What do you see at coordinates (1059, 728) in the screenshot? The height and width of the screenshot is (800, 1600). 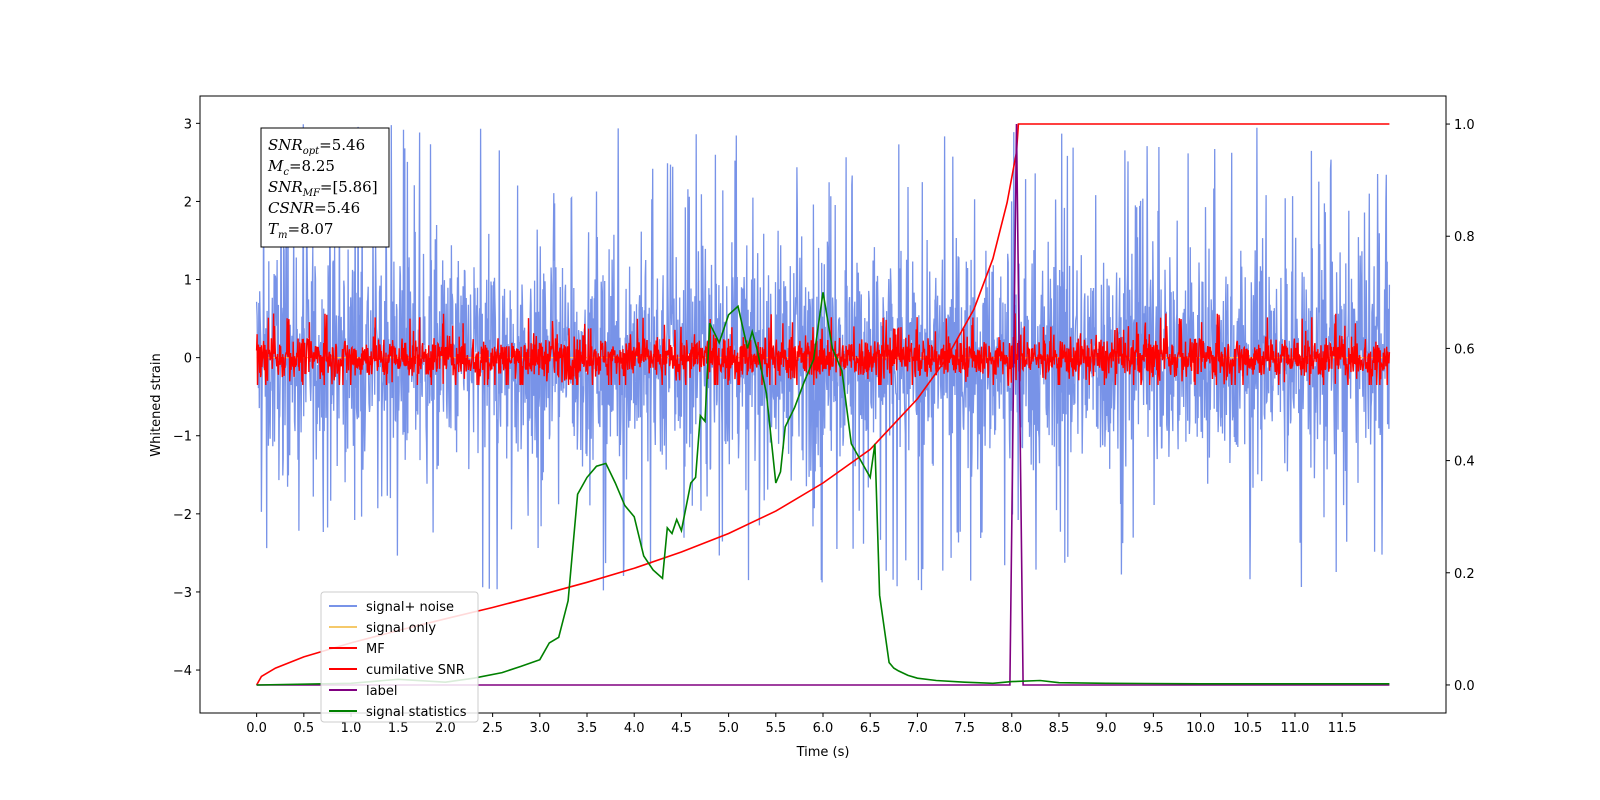 I see `x-tick-label: 8.5` at bounding box center [1059, 728].